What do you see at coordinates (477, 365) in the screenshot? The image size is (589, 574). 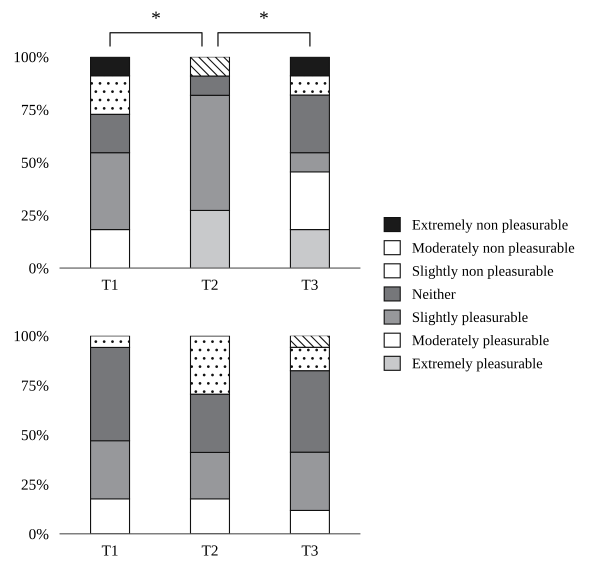 I see `legend-label: Extremely pleasurable` at bounding box center [477, 365].